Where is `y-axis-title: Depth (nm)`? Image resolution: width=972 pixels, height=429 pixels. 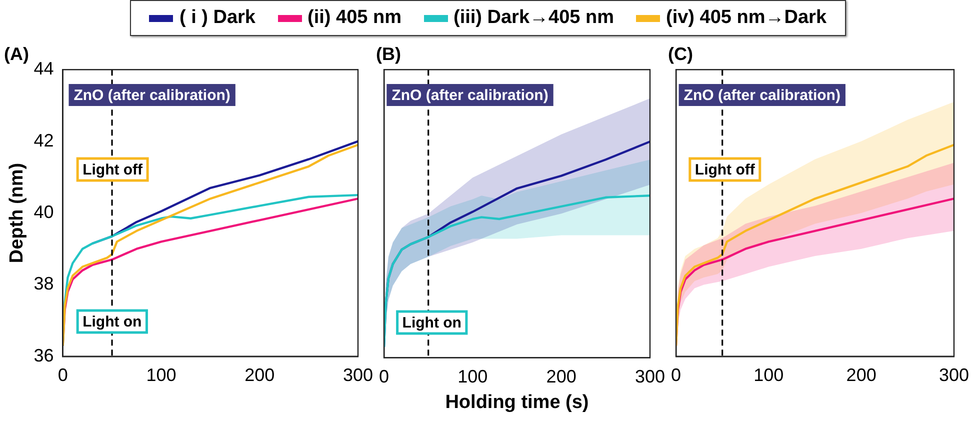
y-axis-title: Depth (nm) is located at coordinates (17, 213).